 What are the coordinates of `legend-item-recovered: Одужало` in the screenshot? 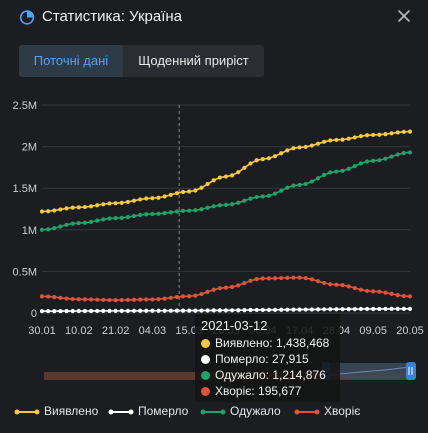 It's located at (240, 411).